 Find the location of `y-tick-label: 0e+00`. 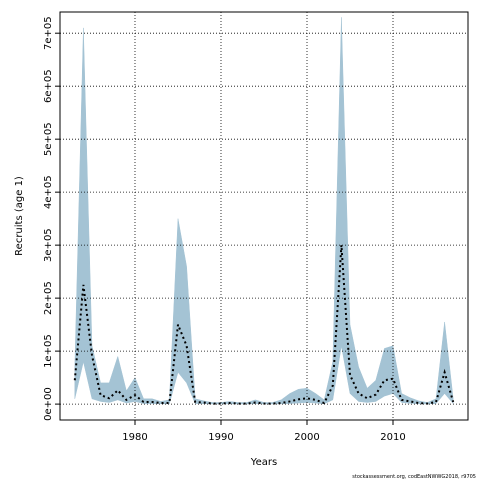

y-tick-label: 0e+00 is located at coordinates (48, 404).